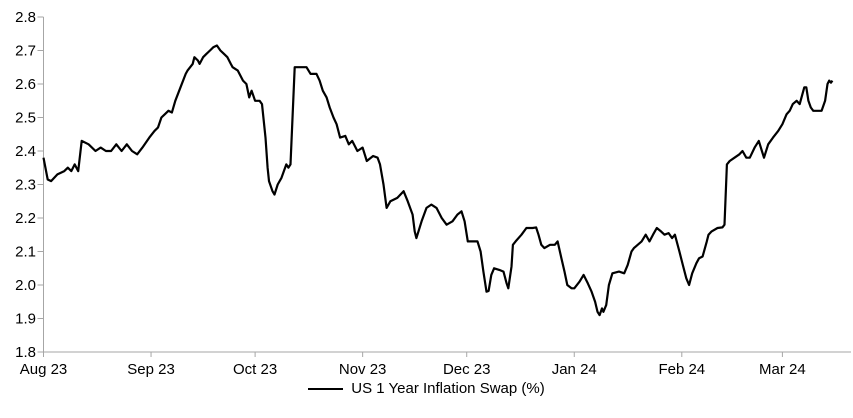 This screenshot has width=853, height=418. Describe the element at coordinates (25, 118) in the screenshot. I see `y-tick-label: 2.5` at that location.